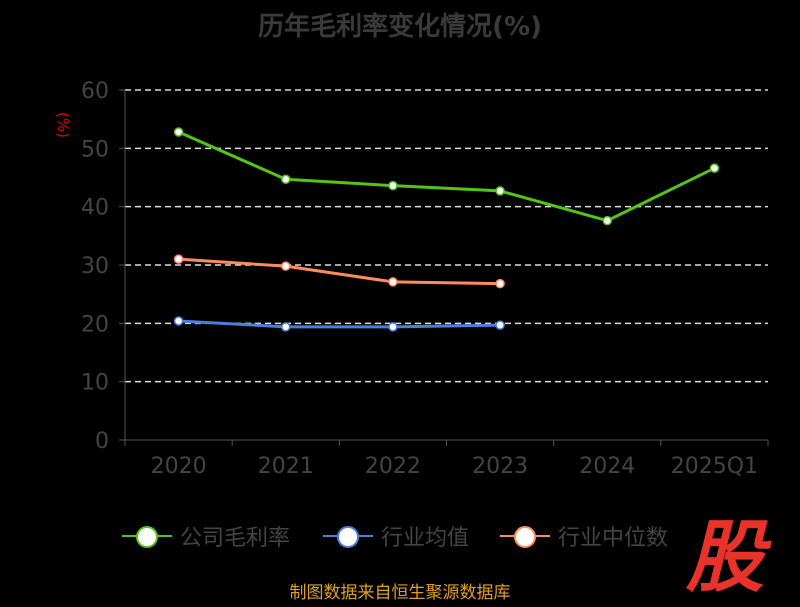 Image resolution: width=800 pixels, height=607 pixels. I want to click on y-tick-label: 60, so click(95, 91).